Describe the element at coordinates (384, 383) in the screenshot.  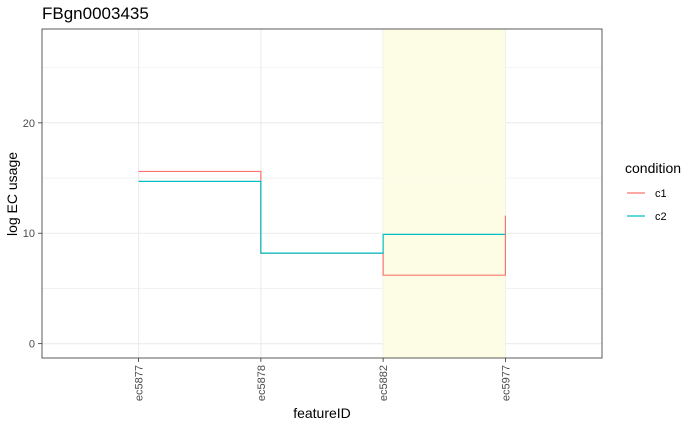
I see `x-tick-label: ec5882` at that location.